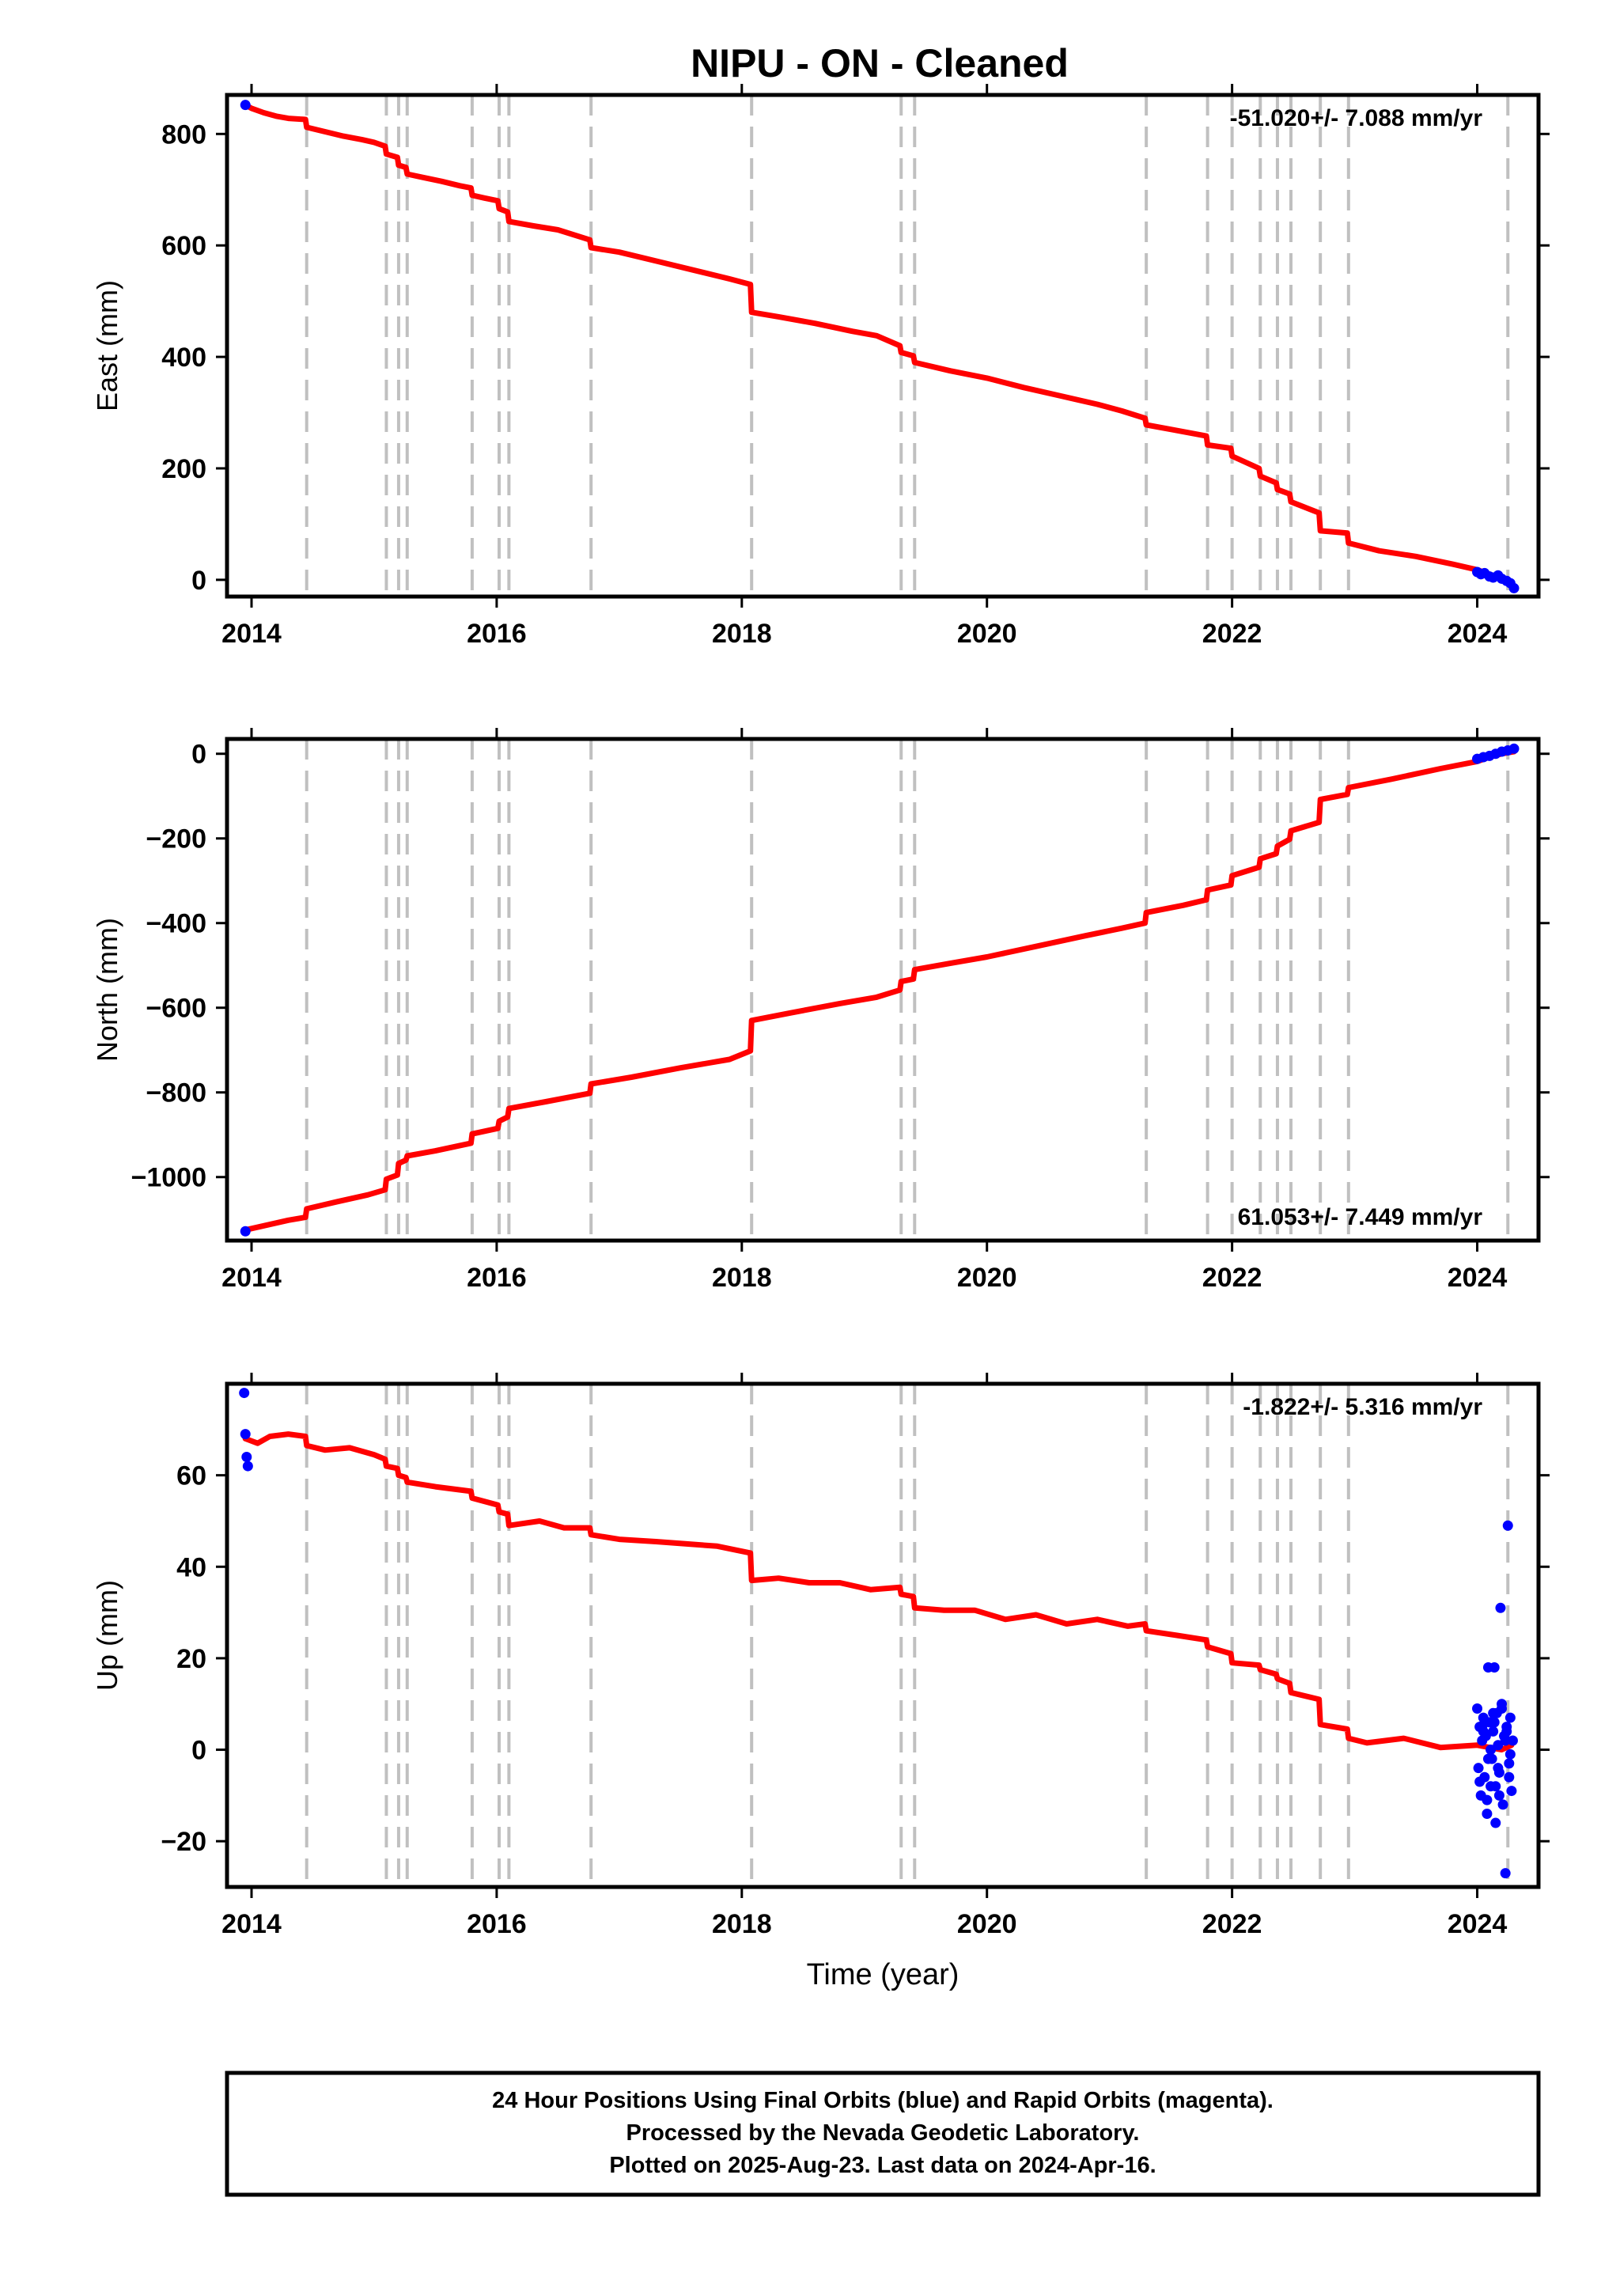 This screenshot has height=2296, width=1601. I want to click on y-tick-label: −800, so click(176, 1093).